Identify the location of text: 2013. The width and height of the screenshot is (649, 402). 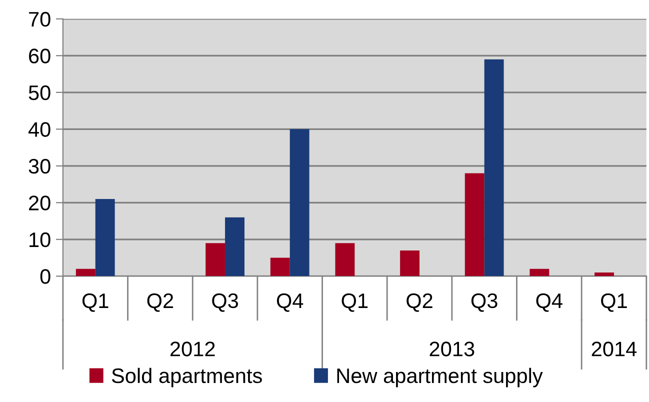
(452, 349).